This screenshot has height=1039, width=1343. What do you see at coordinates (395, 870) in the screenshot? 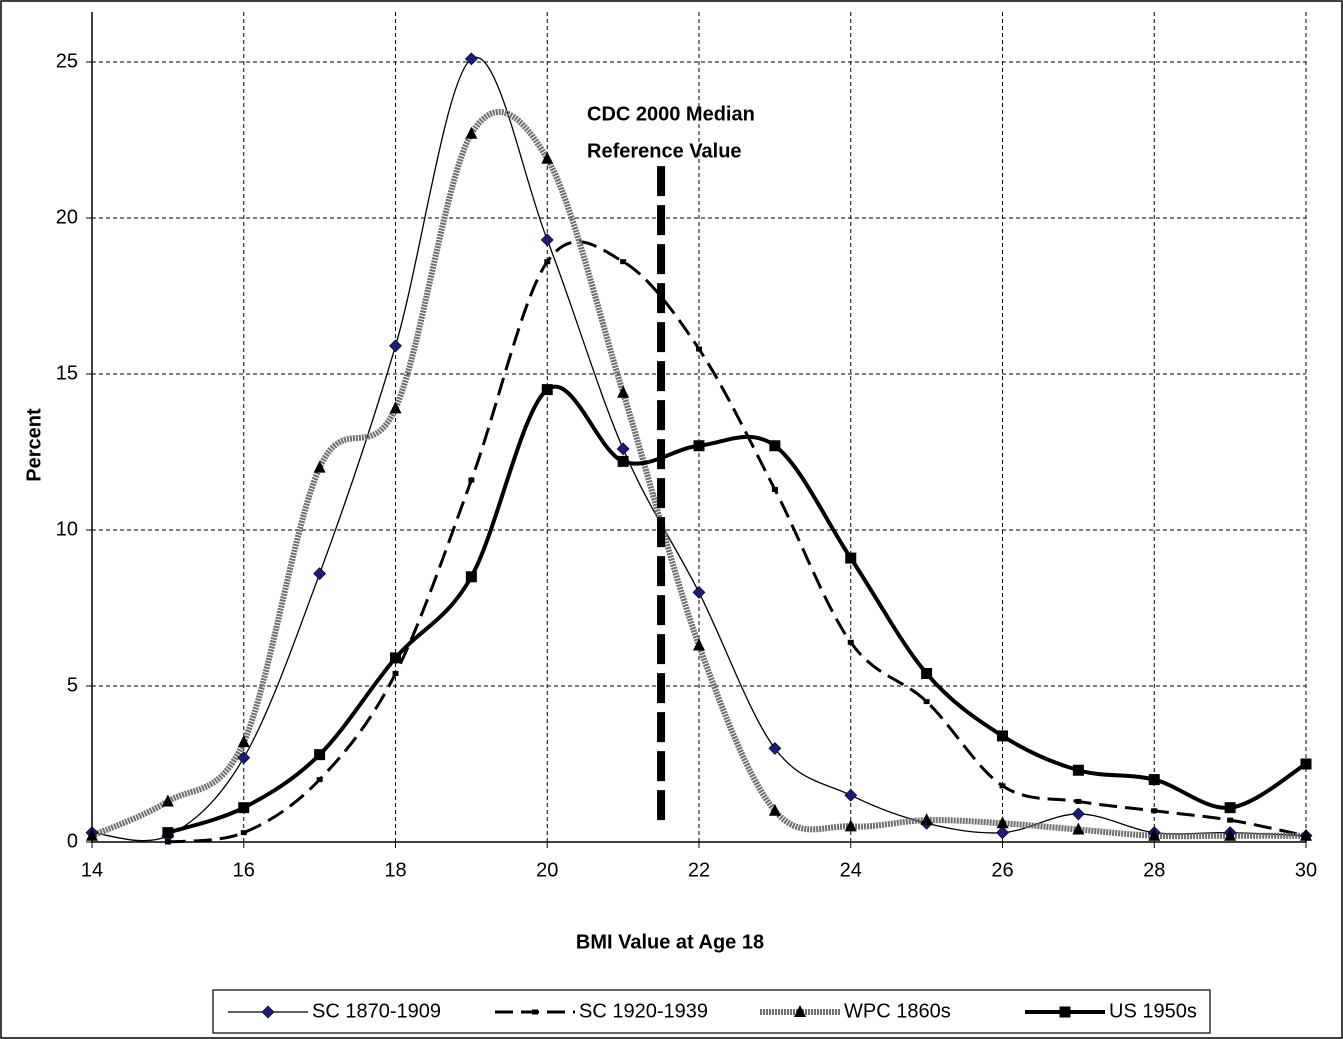
I see `x-tick-label: 18` at bounding box center [395, 870].